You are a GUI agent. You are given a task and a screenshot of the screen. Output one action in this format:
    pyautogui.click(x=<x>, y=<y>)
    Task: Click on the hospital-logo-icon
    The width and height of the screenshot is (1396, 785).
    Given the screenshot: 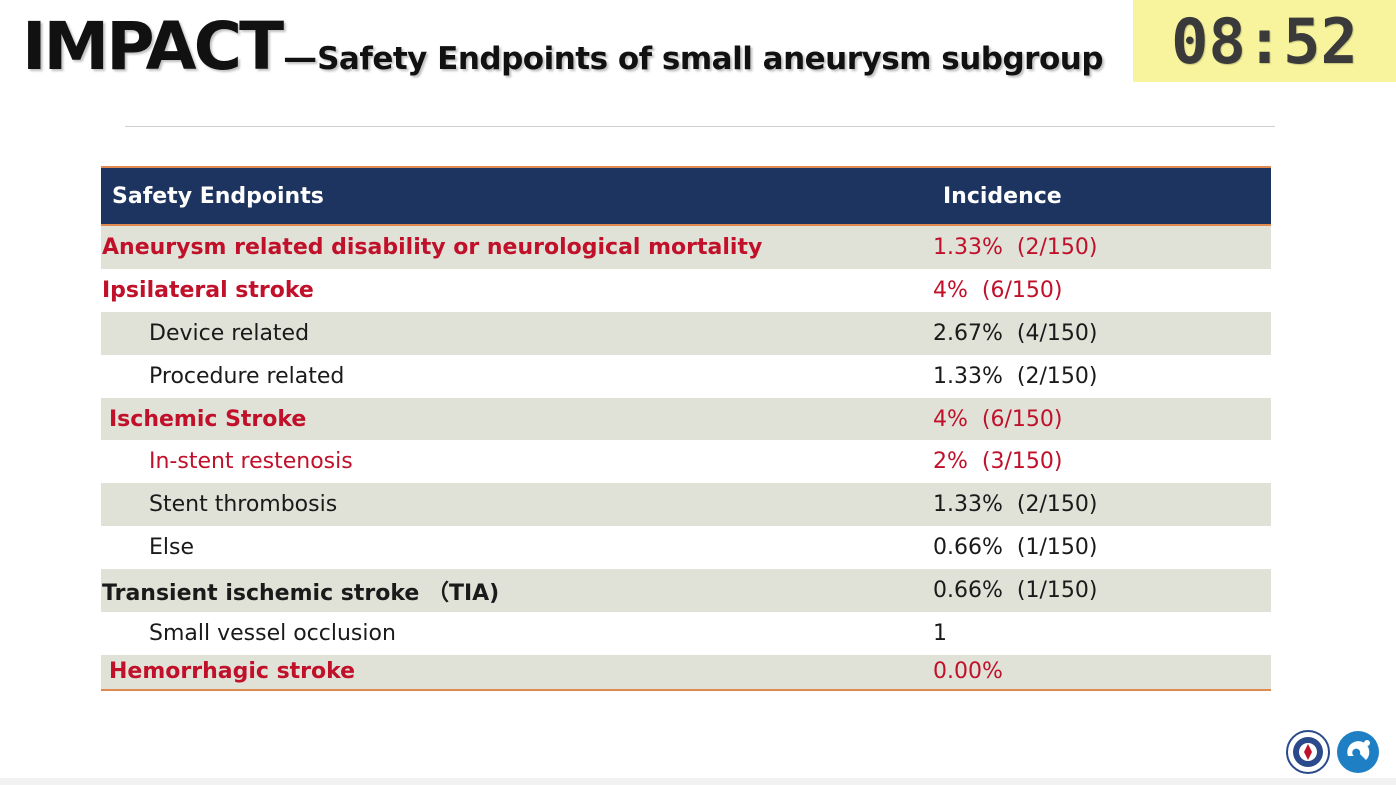 What is the action you would take?
    pyautogui.click(x=1358, y=752)
    